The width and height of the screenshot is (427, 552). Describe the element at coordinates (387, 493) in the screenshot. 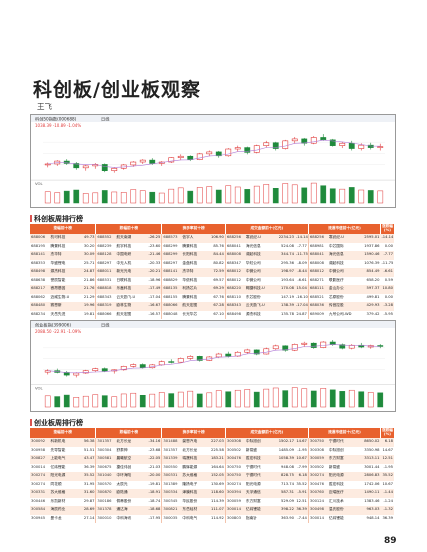

I see `stock-value: -1.44` at that location.